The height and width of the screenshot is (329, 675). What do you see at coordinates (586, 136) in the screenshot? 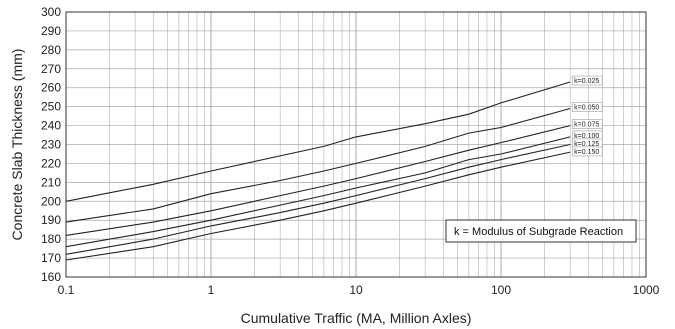
I see `curve-label: k=0.100` at bounding box center [586, 136].